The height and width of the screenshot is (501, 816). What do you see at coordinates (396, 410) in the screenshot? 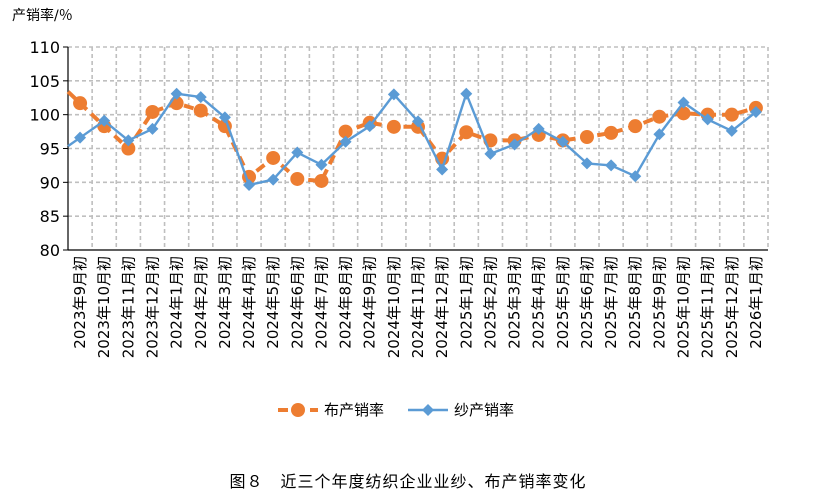
I see `legend: 布产销率 纱产销率` at bounding box center [396, 410].